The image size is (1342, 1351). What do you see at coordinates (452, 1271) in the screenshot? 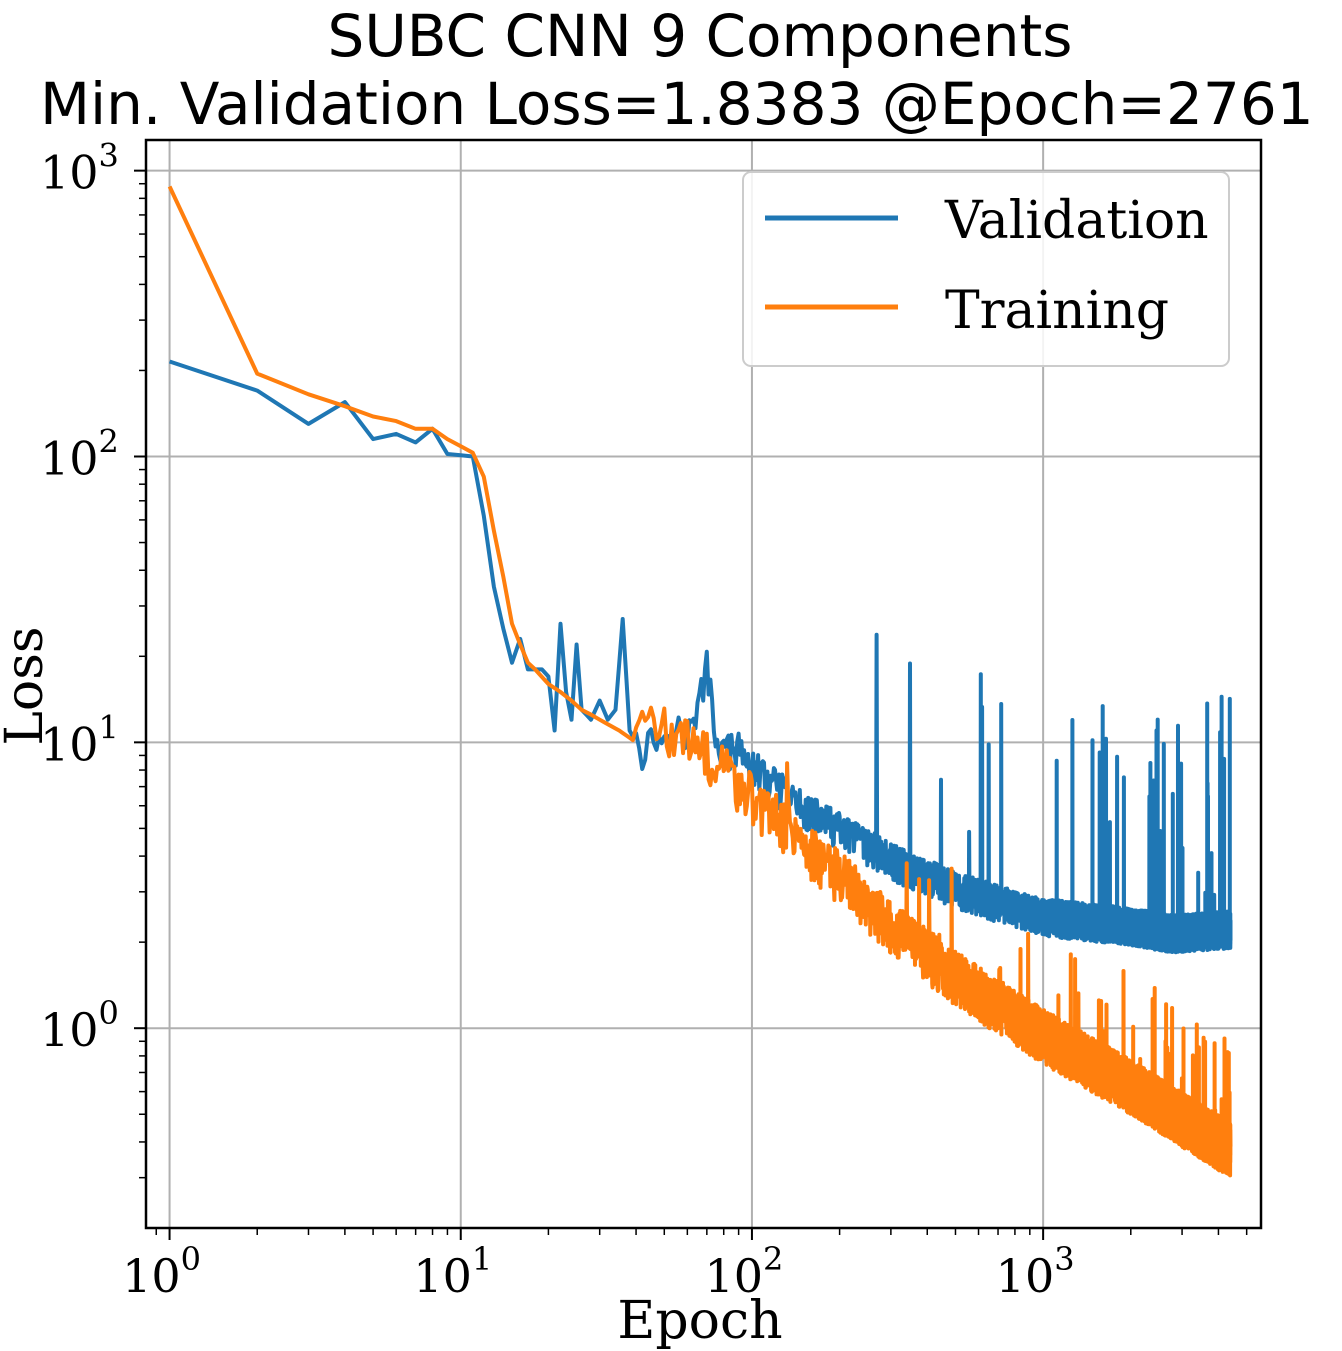
I see `x-tick-label-1: 10¹` at bounding box center [452, 1271].